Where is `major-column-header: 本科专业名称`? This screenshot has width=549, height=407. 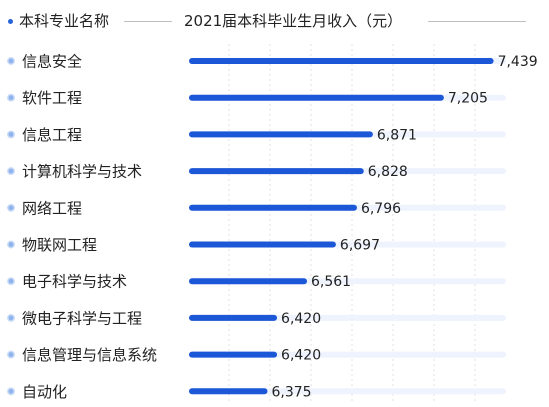 major-column-header: 本科专业名称 is located at coordinates (64, 21).